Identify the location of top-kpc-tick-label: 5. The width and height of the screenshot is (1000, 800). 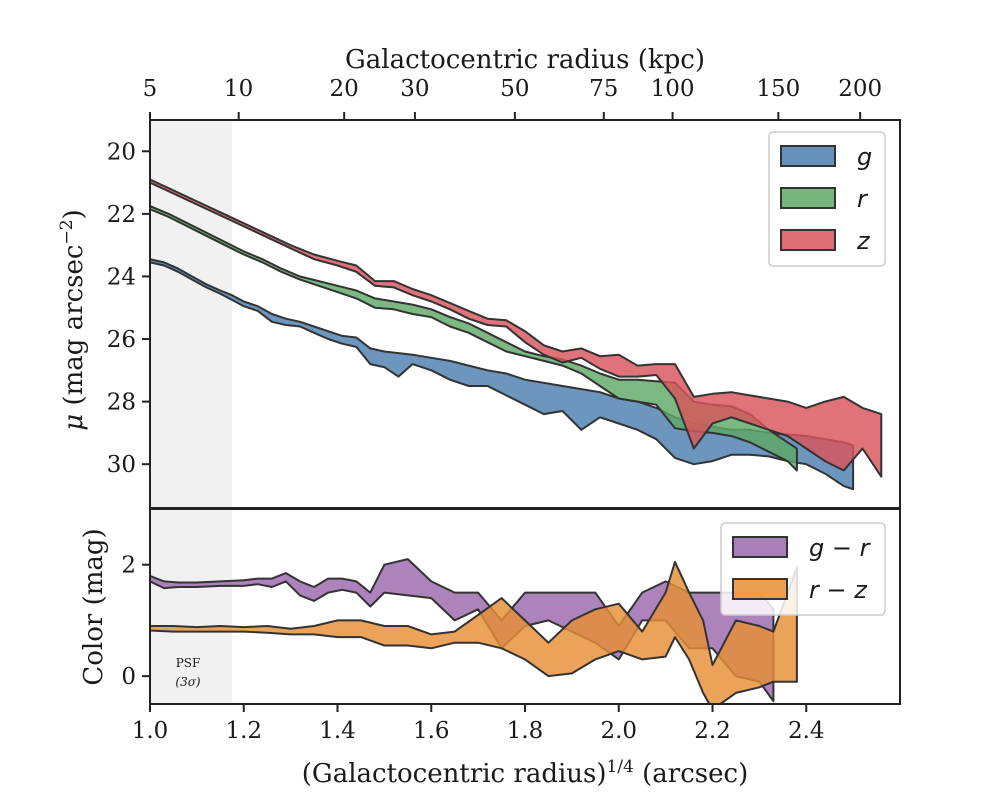
(150, 89).